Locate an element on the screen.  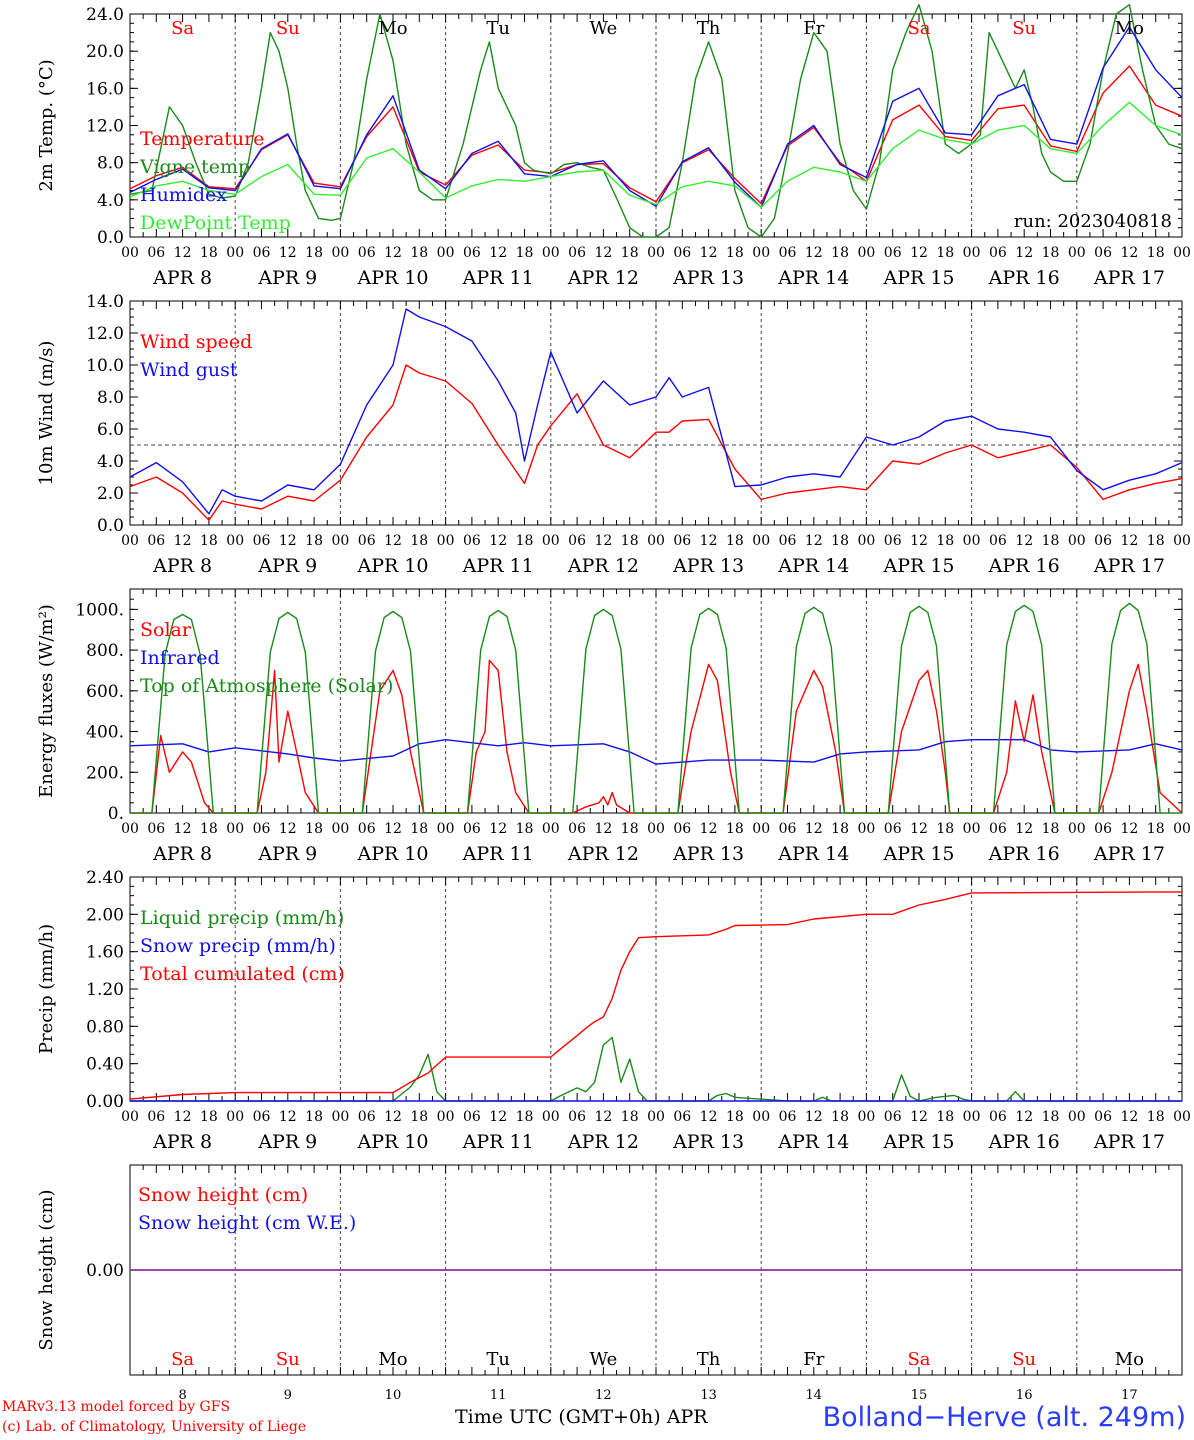
y-tick-label: 16.0 is located at coordinates (105, 89).